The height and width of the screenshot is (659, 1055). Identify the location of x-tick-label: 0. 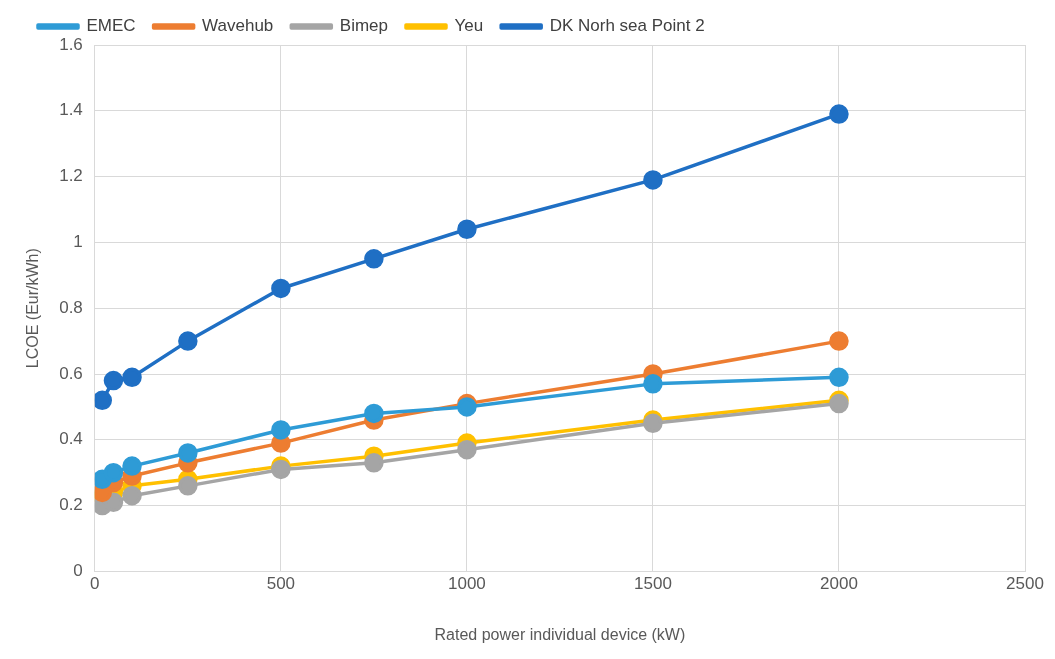
(95, 584).